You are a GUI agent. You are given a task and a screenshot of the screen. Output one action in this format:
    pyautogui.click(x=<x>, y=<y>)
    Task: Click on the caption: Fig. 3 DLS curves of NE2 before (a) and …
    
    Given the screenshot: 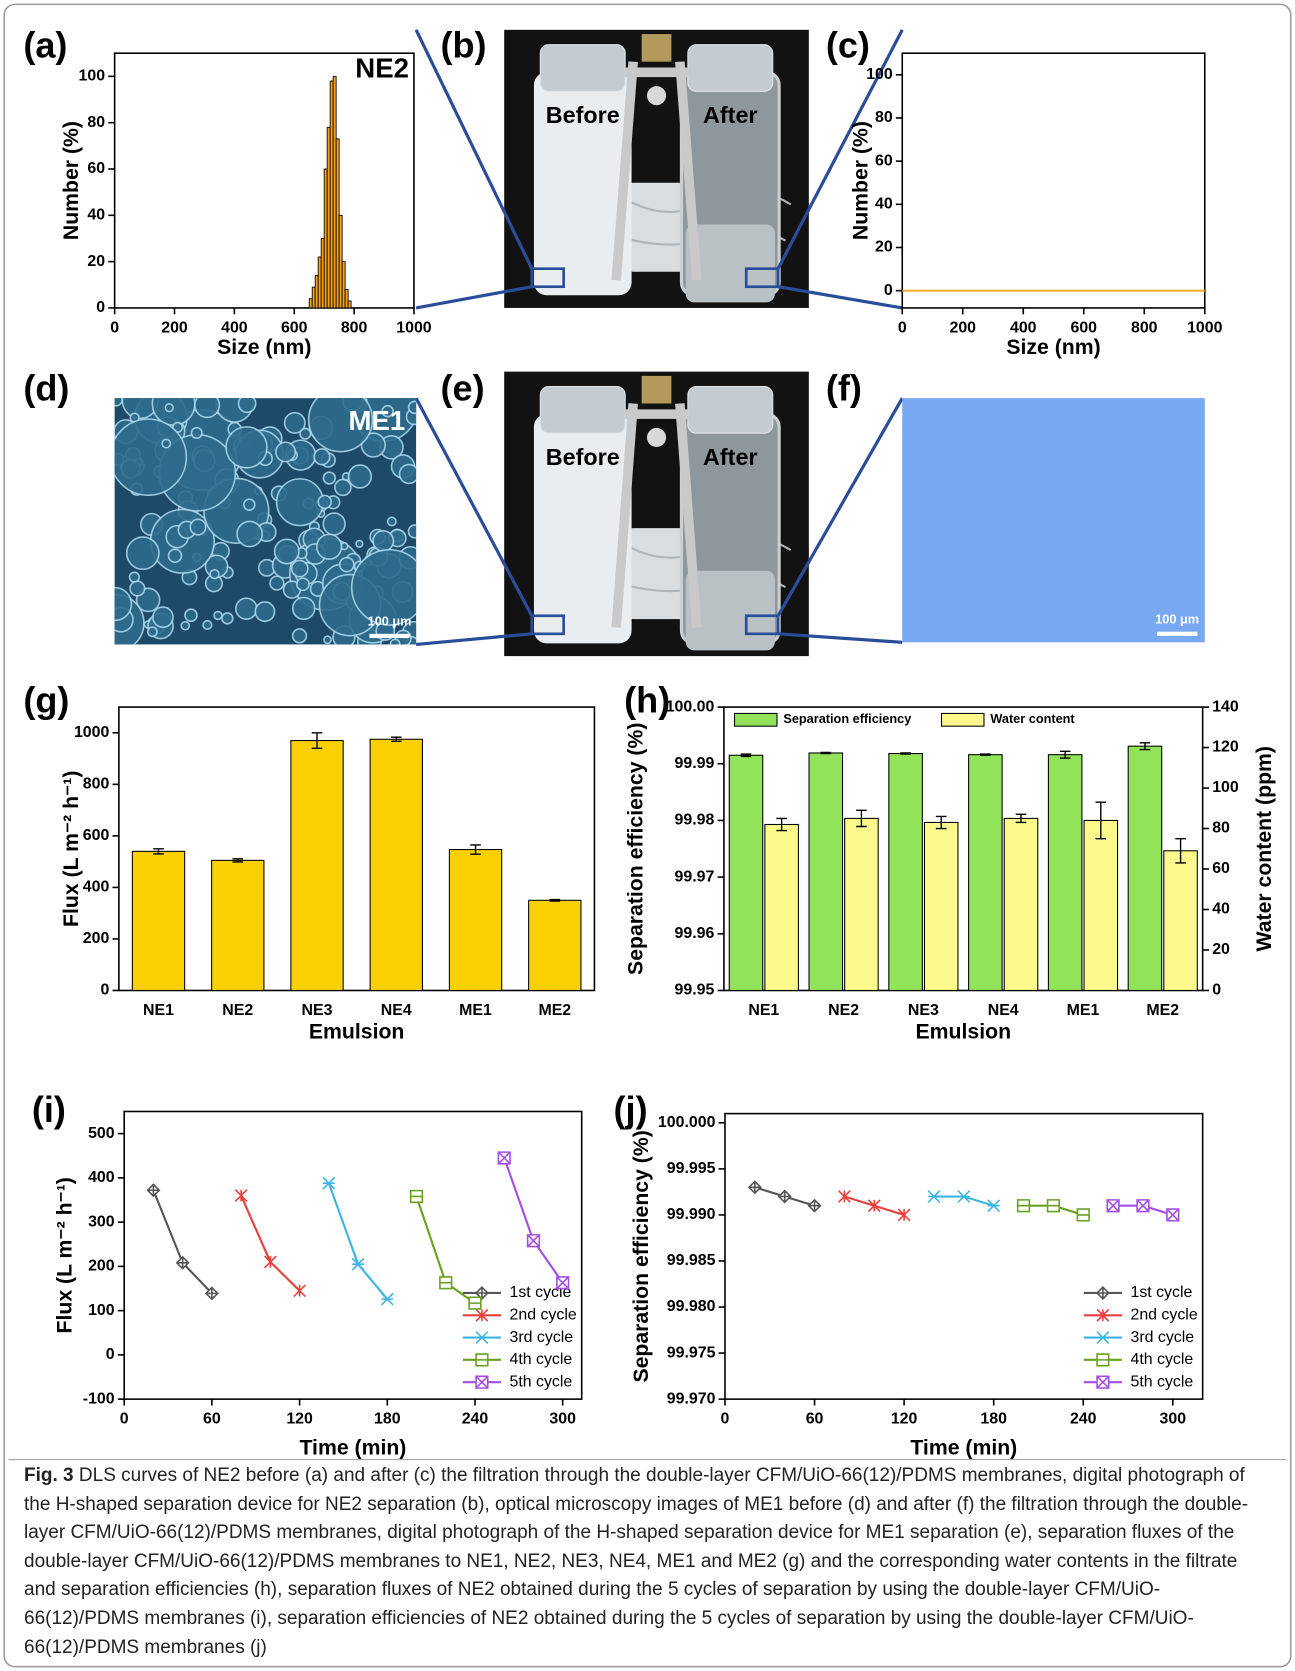 What is the action you would take?
    pyautogui.click(x=649, y=1562)
    